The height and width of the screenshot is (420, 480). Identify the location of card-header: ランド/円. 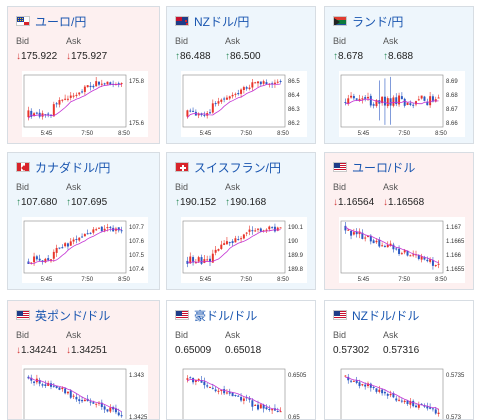
(368, 21).